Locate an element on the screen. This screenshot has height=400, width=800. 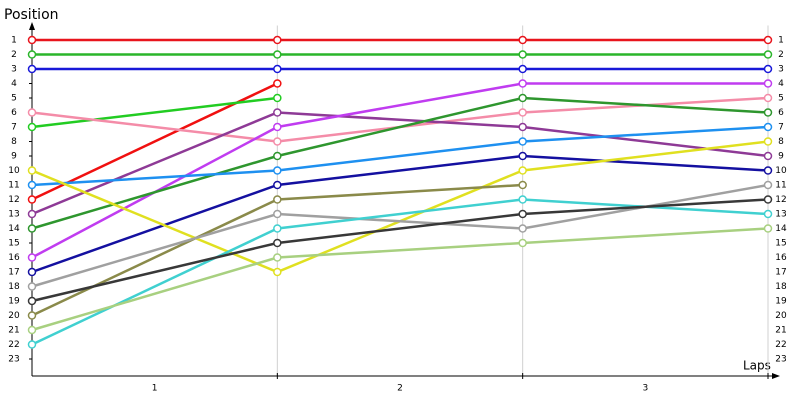
y-tick-label-right: 7 is located at coordinates (781, 128).